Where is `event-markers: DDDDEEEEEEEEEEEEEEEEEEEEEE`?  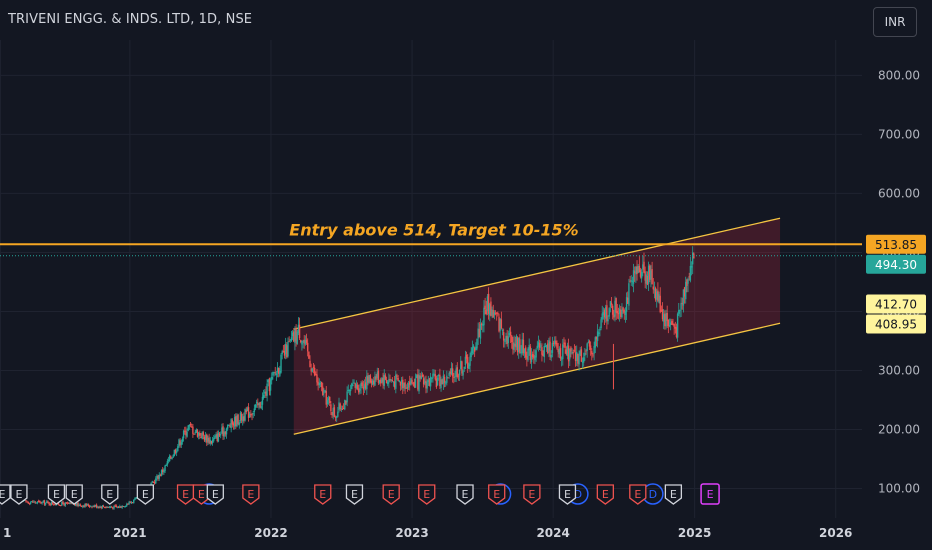
event-markers: DDDDEEEEEEEEEEEEEEEEEEEEEE is located at coordinates (360, 494).